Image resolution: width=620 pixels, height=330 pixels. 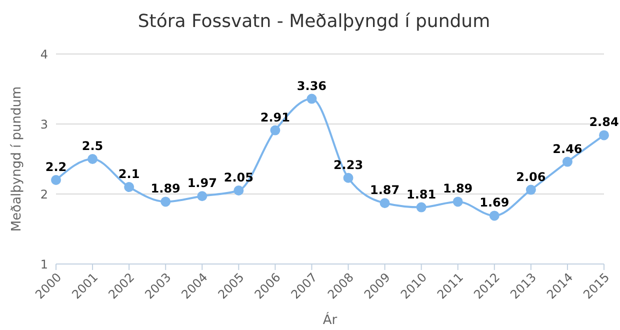 I want to click on data-label: 1.81, so click(x=421, y=194).